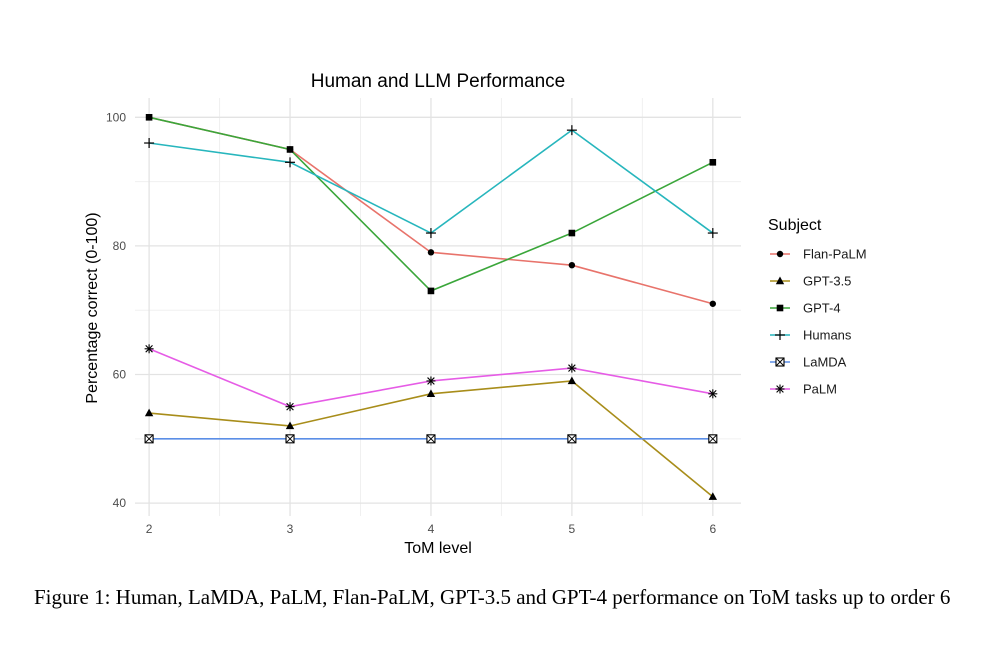 The width and height of the screenshot is (997, 651). I want to click on chart-title: Human and LLM Performance, so click(438, 81).